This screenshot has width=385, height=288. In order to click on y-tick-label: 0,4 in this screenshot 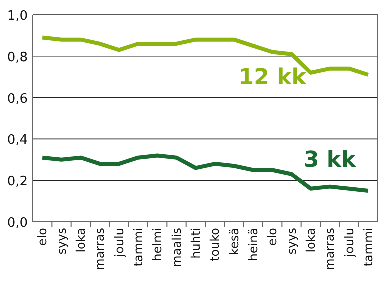, I will do `click(17, 140)`.